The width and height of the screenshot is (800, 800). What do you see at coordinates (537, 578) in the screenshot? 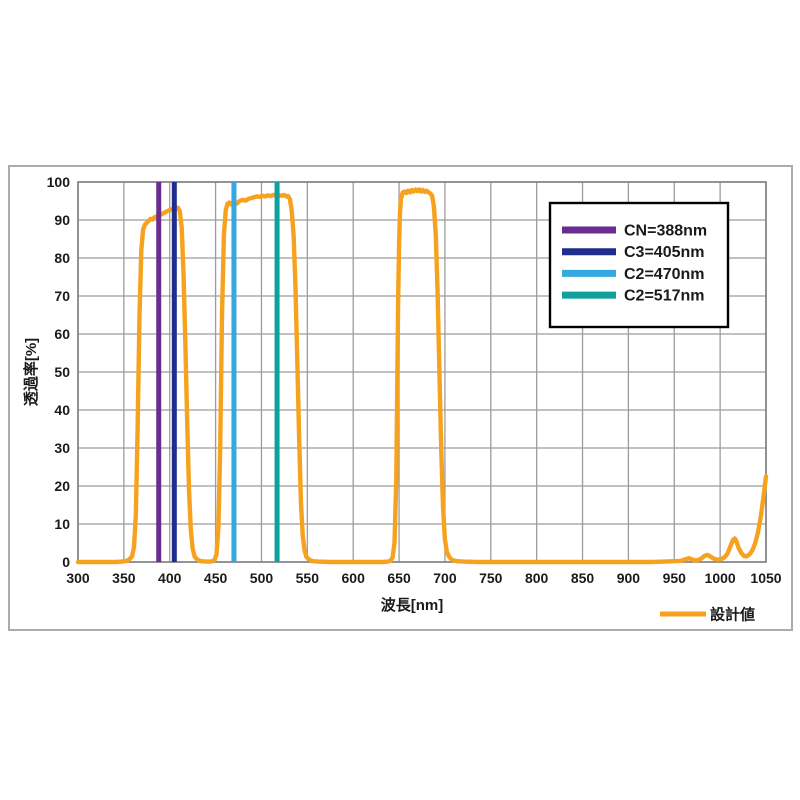
I see `x-tick-label: 800` at bounding box center [537, 578].